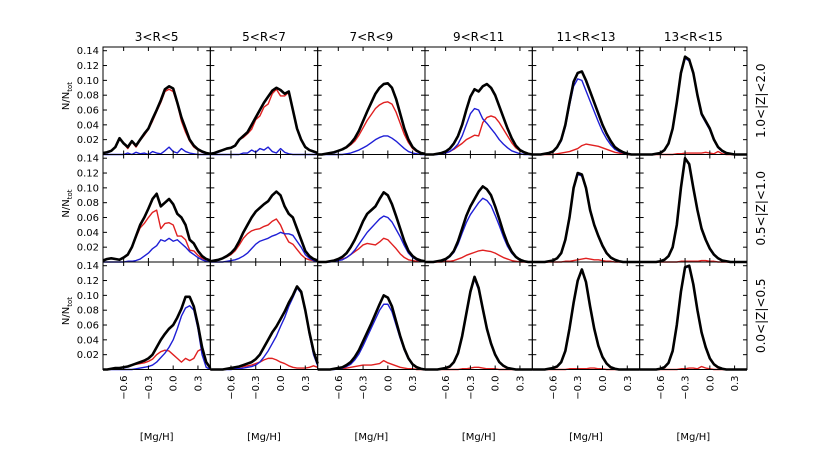 The width and height of the screenshot is (830, 475). I want to click on panel-0-2: 7<R<9, so click(371, 93).